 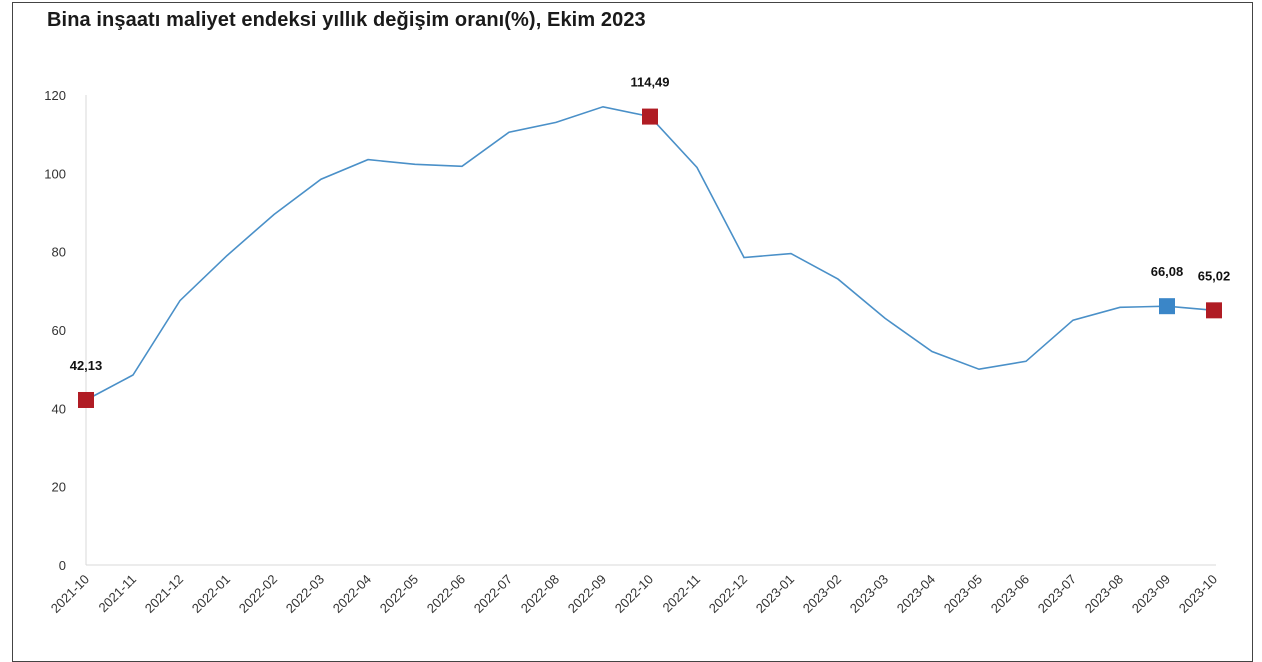 What do you see at coordinates (59, 252) in the screenshot?
I see `y-tick-label: 80` at bounding box center [59, 252].